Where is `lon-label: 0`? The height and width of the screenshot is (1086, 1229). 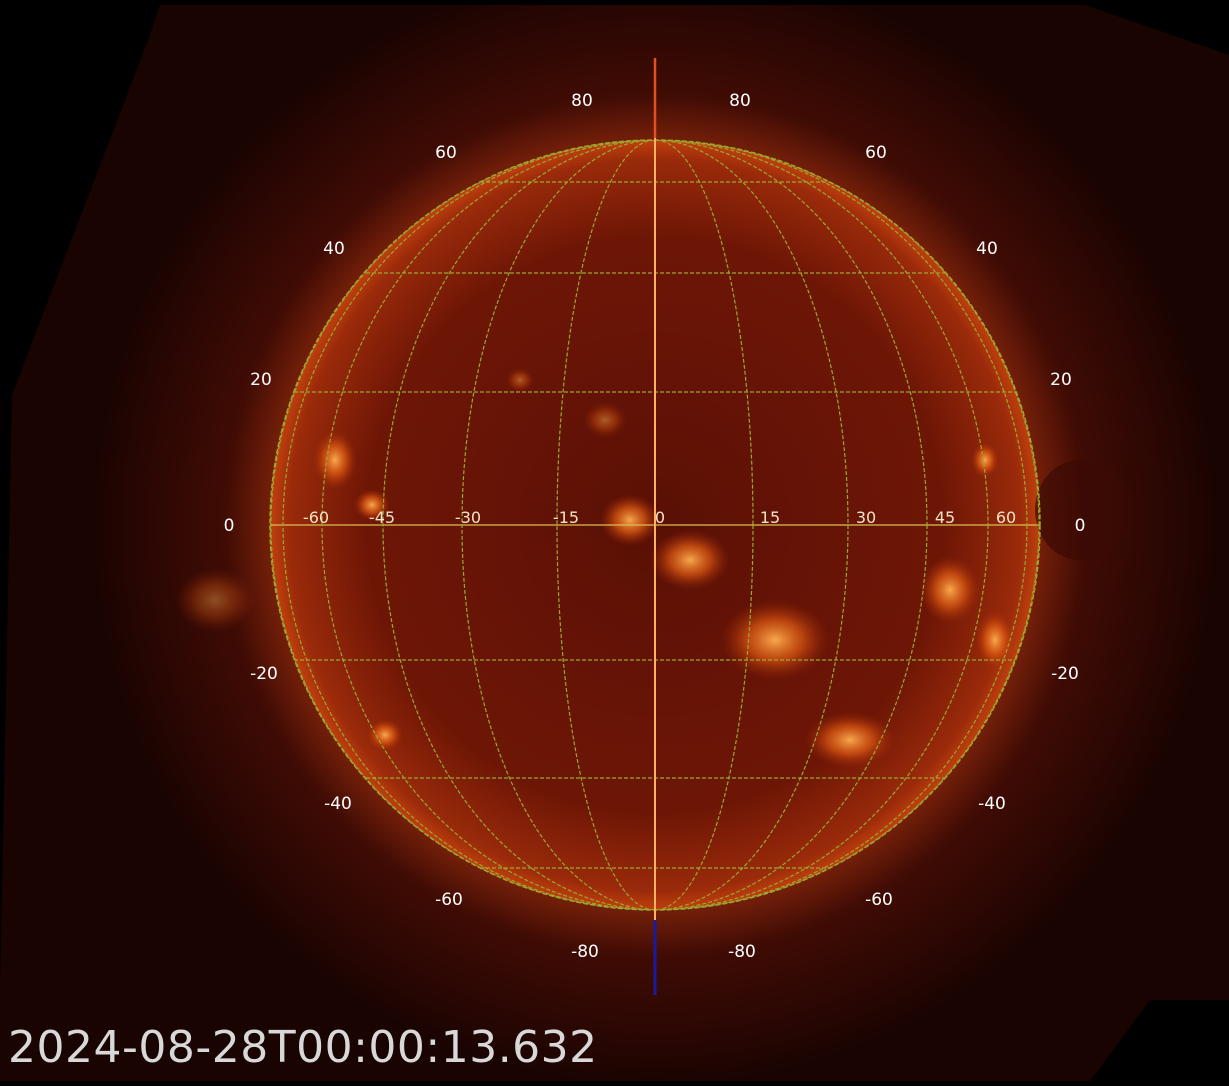 lon-label: 0 is located at coordinates (660, 517).